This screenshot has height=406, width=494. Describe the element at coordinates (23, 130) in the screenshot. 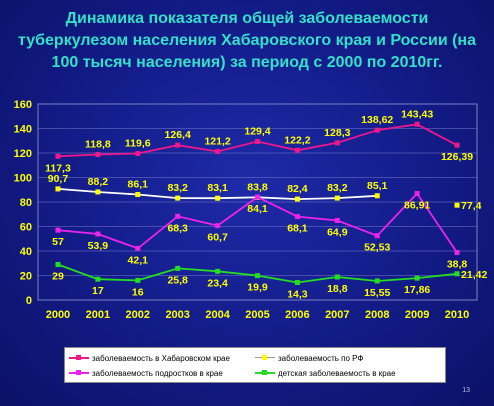

I see `y-tick-label: 140` at that location.